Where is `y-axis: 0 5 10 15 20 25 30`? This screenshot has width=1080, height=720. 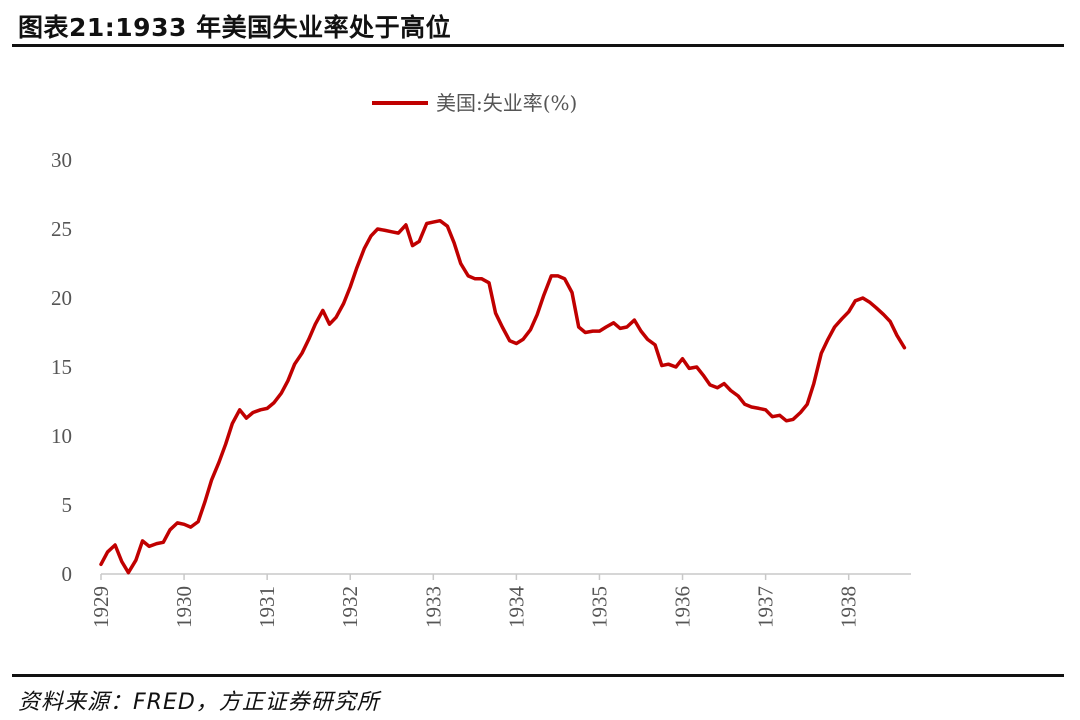 y-axis: 0 5 10 15 20 25 30 is located at coordinates (61, 367).